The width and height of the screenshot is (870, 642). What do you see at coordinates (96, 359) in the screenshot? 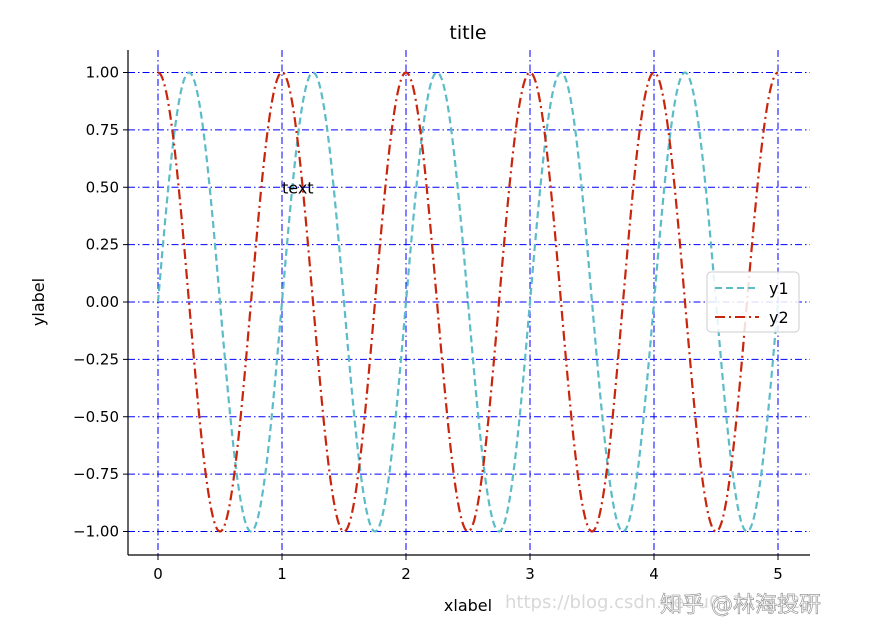
I see `y-tick-label: −0.25` at bounding box center [96, 359].